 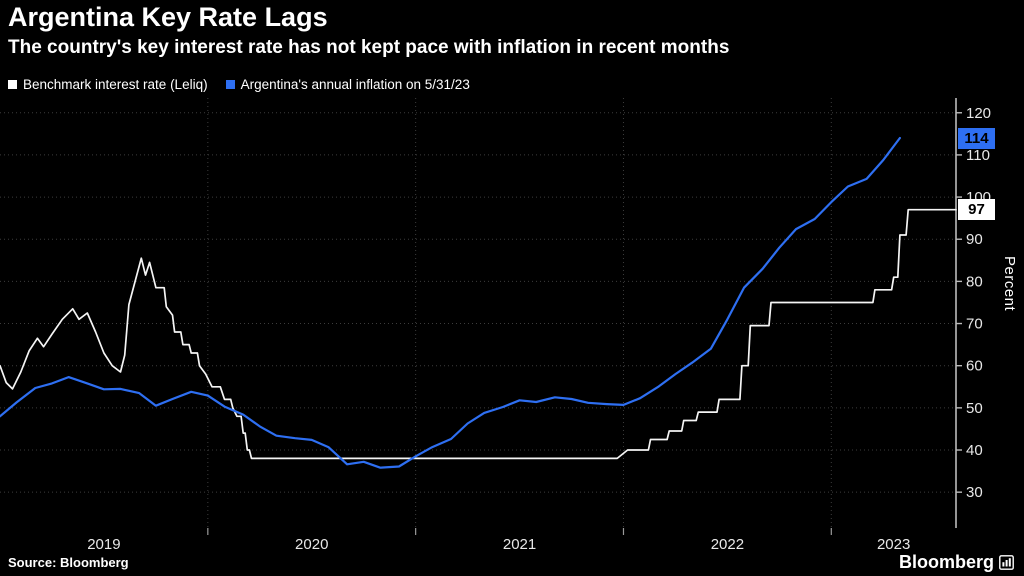 What do you see at coordinates (1006, 562) in the screenshot?
I see `terminal-chart-icon` at bounding box center [1006, 562].